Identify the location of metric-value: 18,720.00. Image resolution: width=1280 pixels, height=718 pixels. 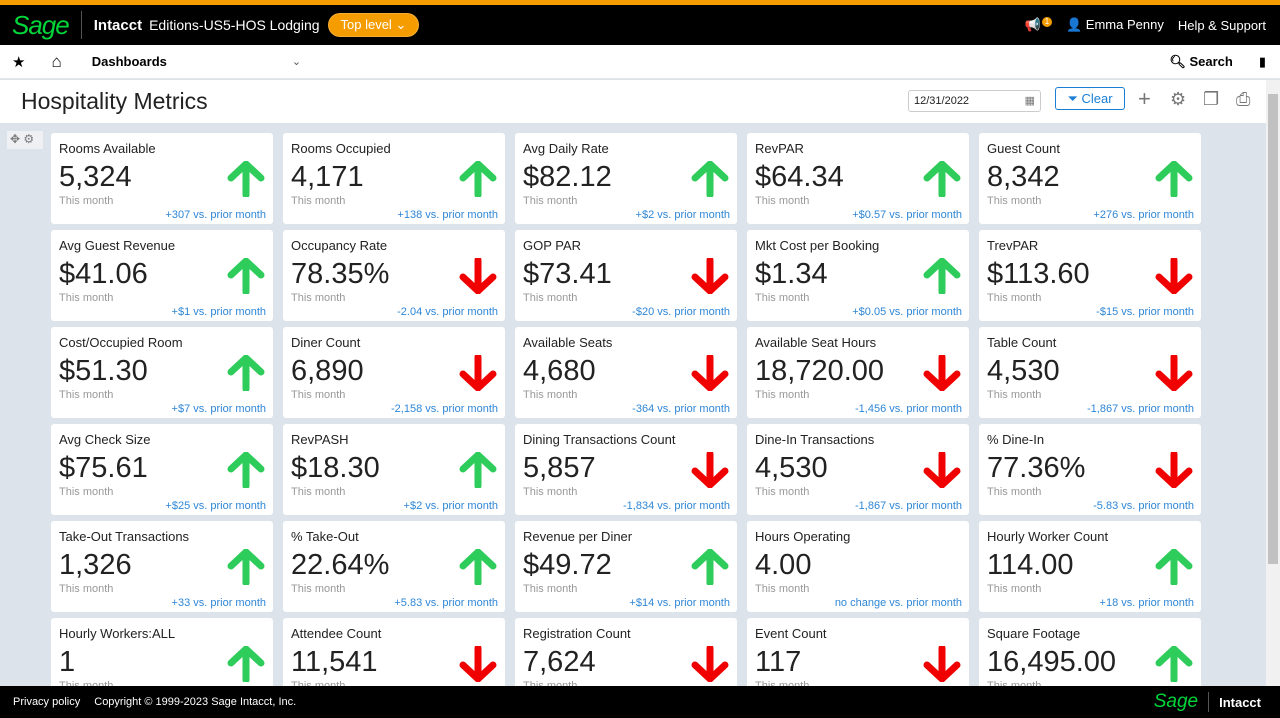
(820, 371).